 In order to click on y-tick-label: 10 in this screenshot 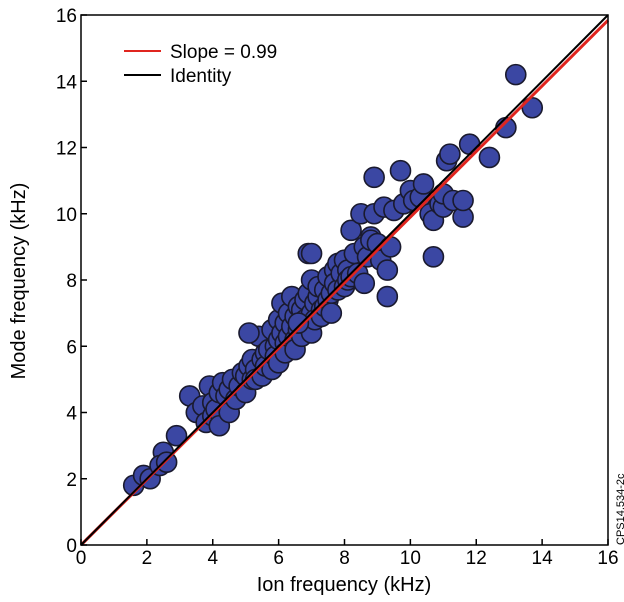, I will do `click(66, 215)`.